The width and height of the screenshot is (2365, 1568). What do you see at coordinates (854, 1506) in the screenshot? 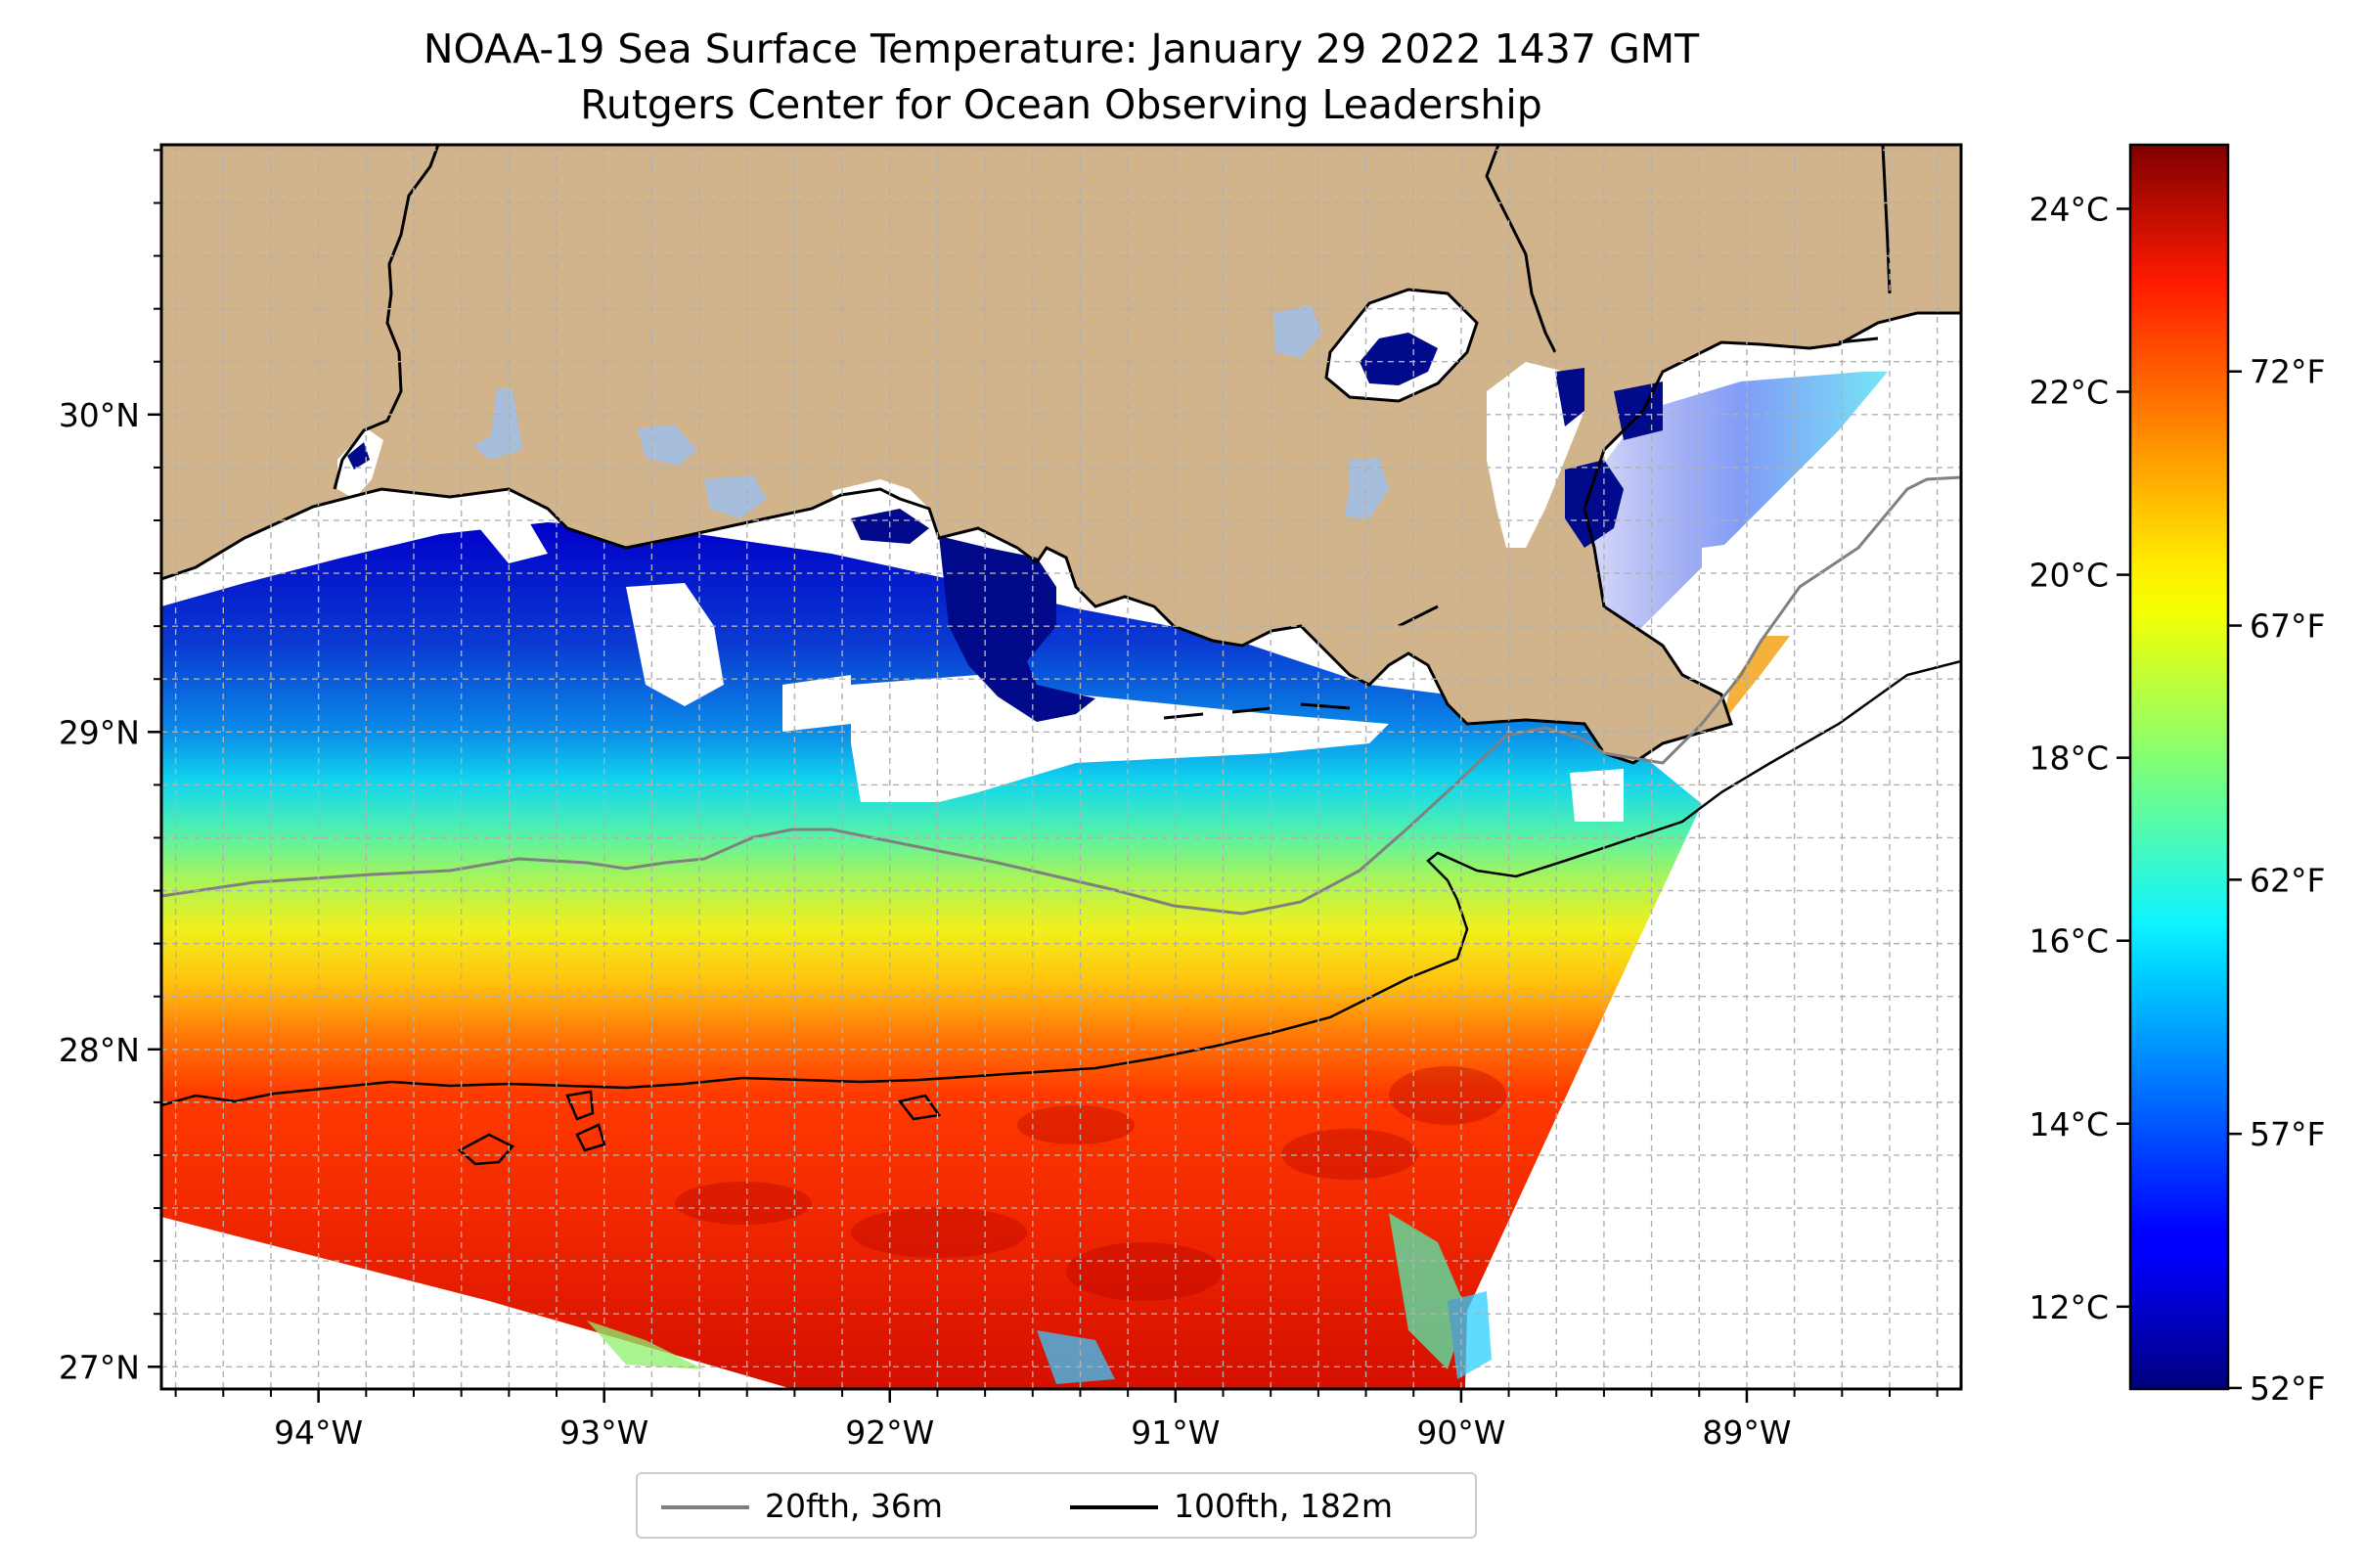
I see `legend-label-20fth: 20fth, 36m` at bounding box center [854, 1506].